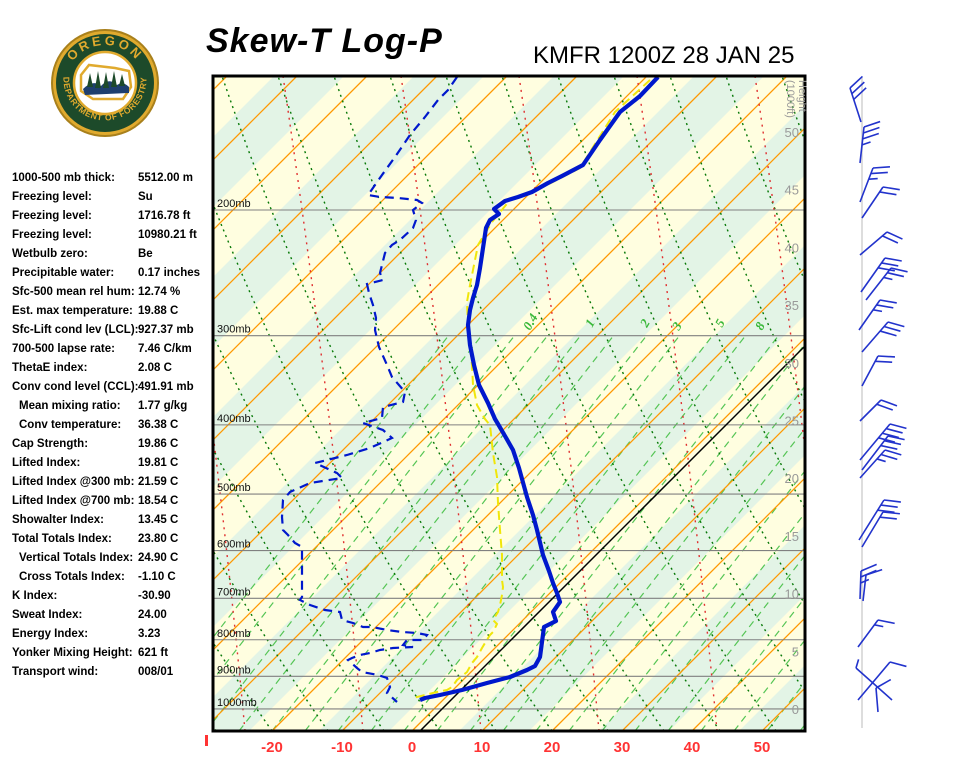  I want to click on stat-label: Wetbulb zero:, so click(50, 253).